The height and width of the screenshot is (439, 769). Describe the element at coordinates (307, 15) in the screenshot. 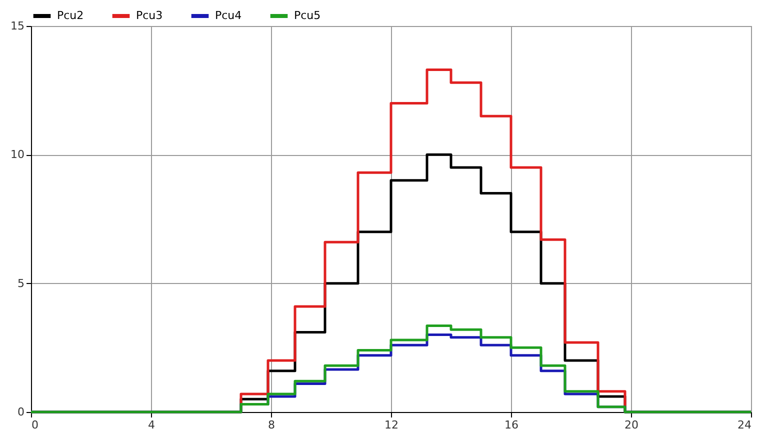

I see `legend-label: Pcu5` at that location.